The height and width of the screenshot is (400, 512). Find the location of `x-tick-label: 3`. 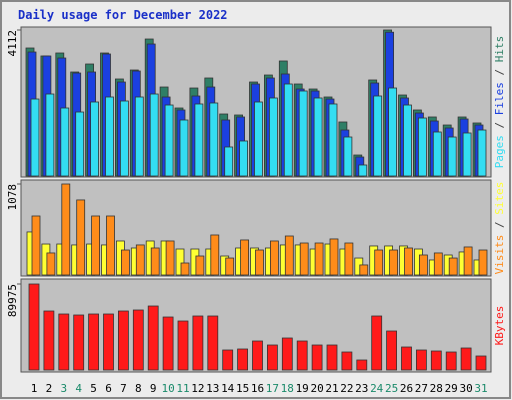

x-tick-label: 3 is located at coordinates (63, 388).